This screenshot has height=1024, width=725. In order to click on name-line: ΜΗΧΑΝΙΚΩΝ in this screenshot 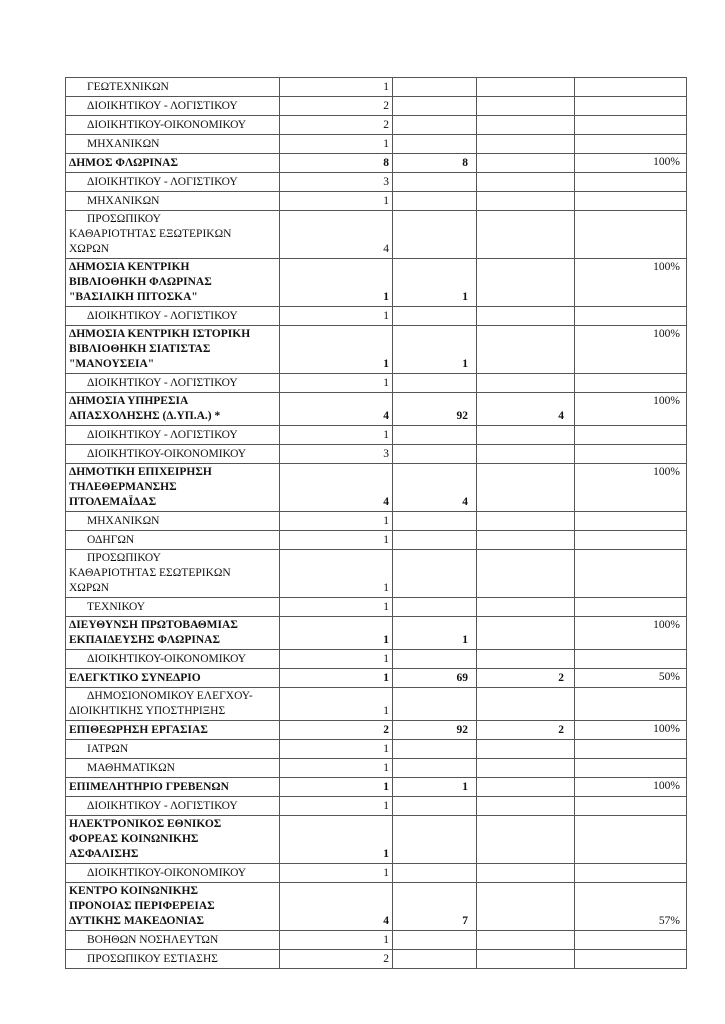, I will do `click(123, 201)`.